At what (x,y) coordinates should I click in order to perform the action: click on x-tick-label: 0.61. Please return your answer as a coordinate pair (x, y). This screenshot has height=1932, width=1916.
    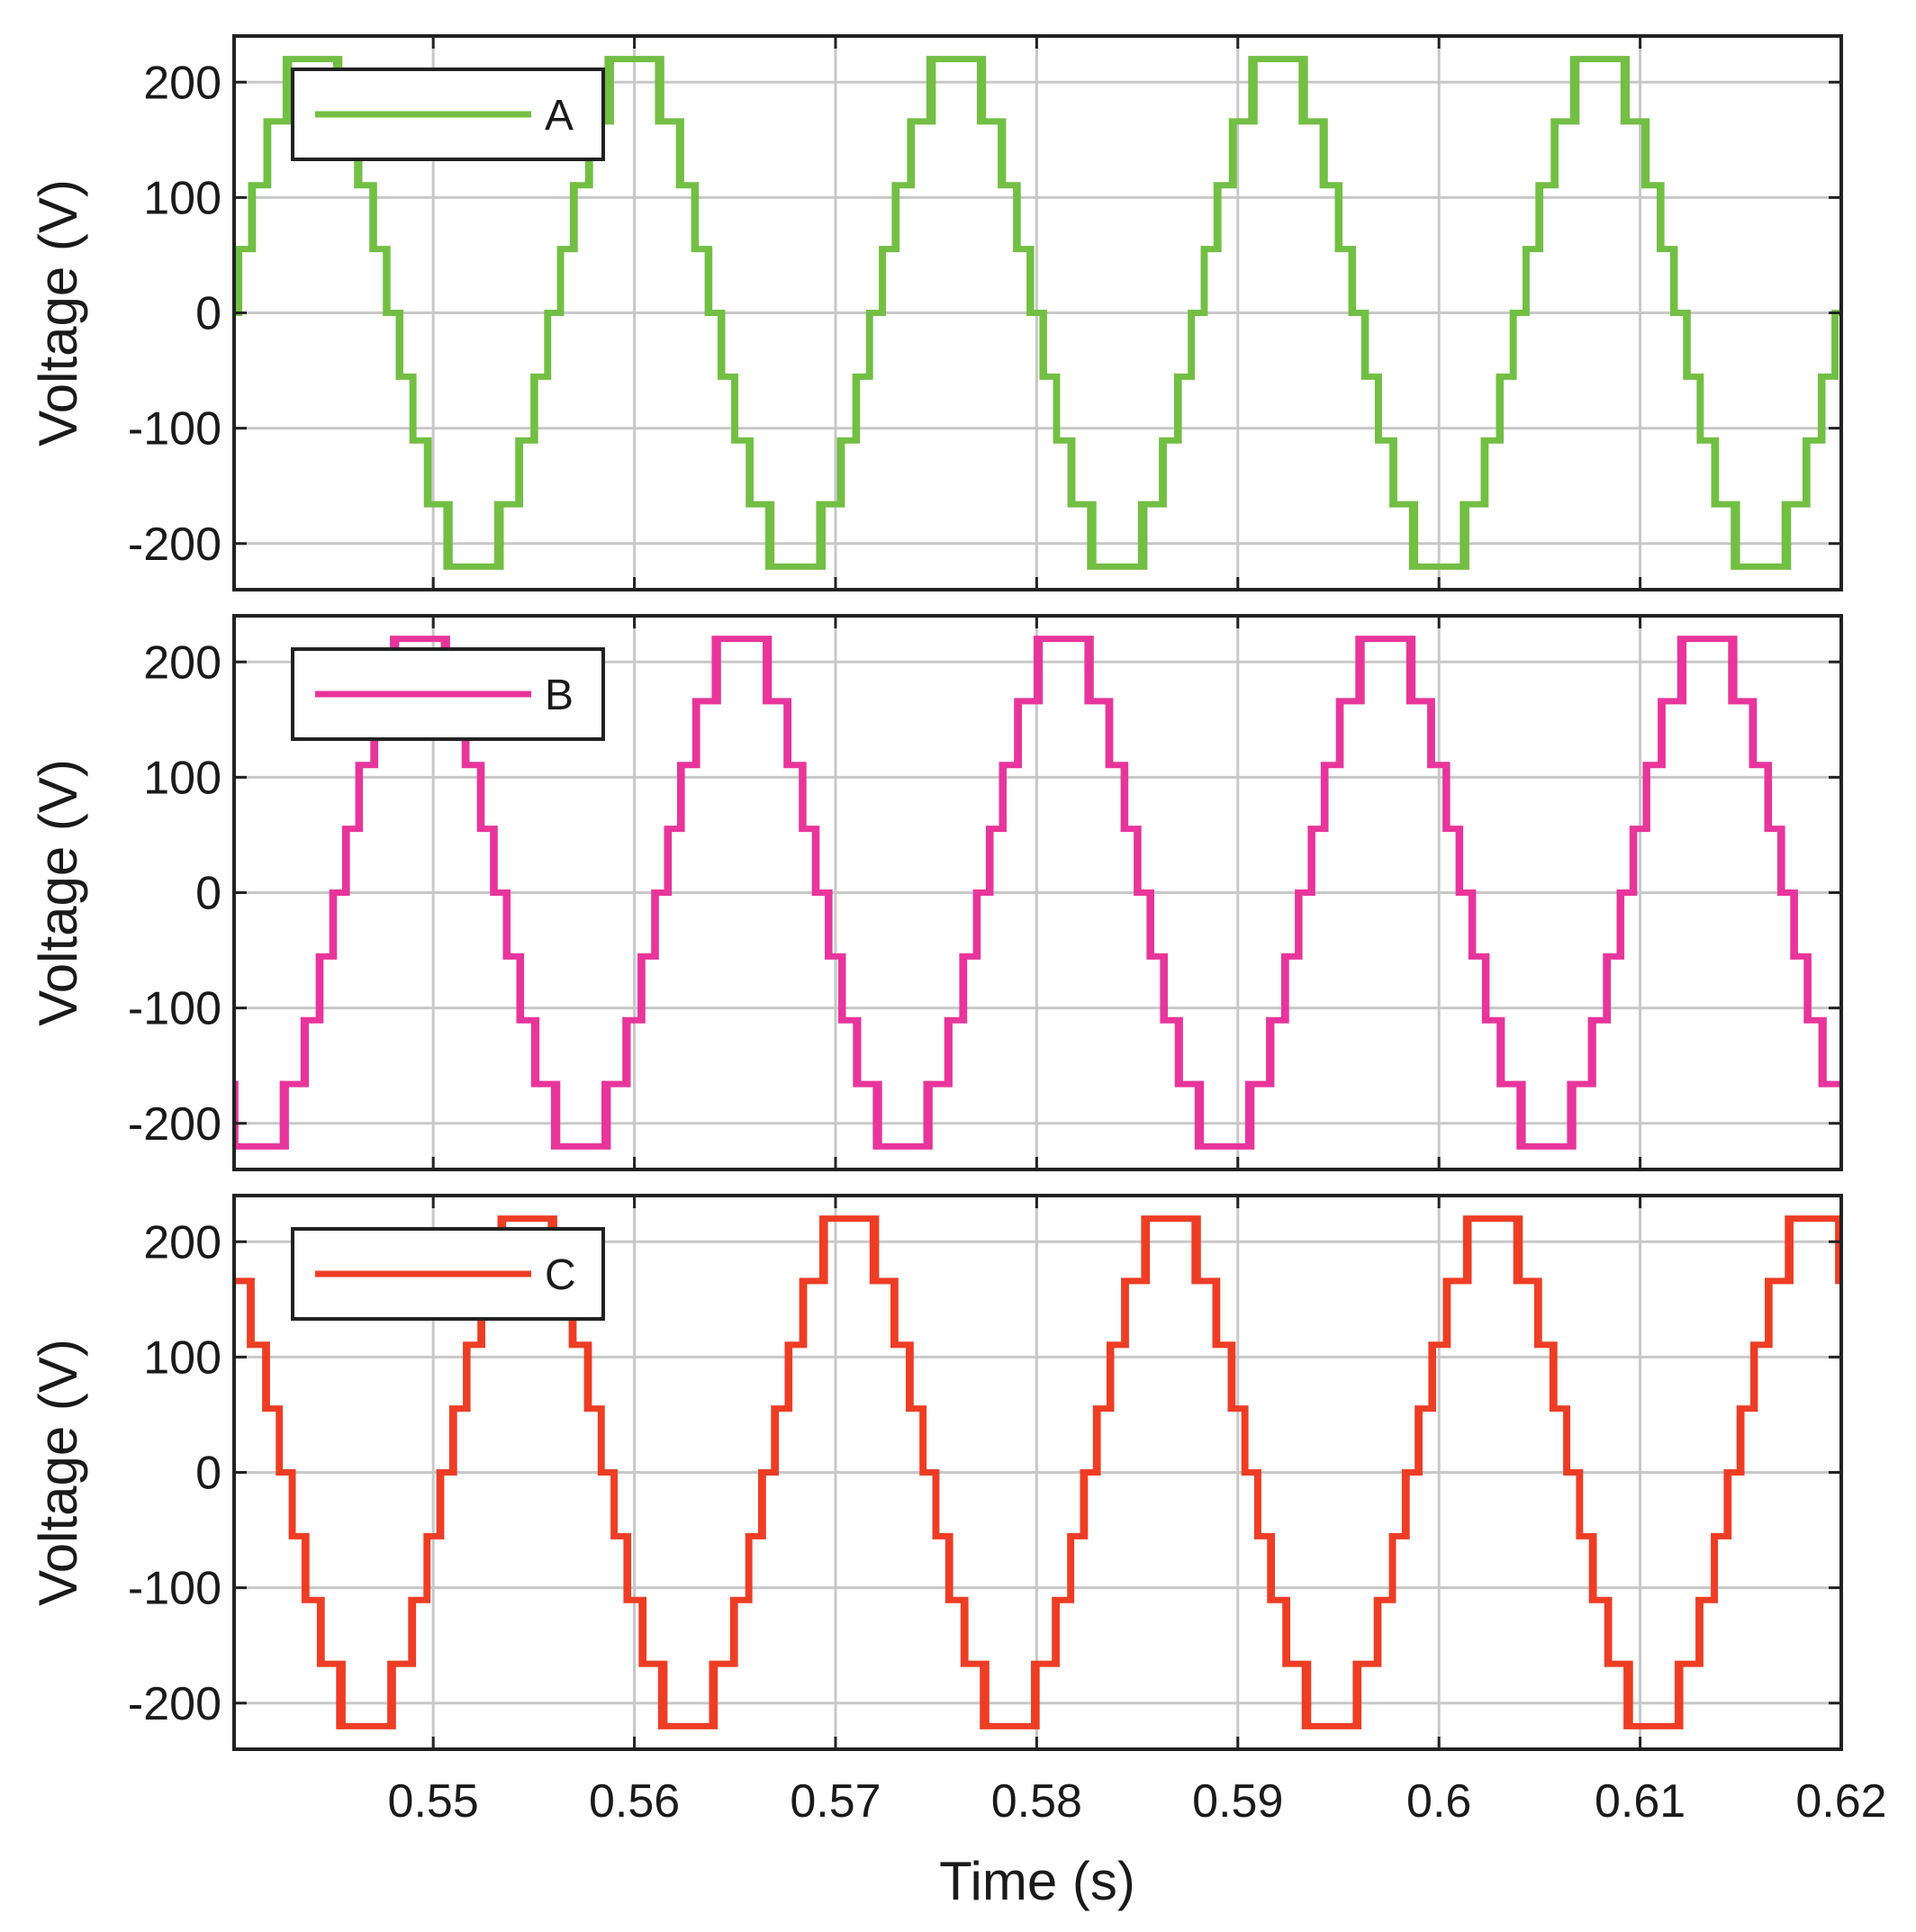
    Looking at the image, I should click on (1640, 1802).